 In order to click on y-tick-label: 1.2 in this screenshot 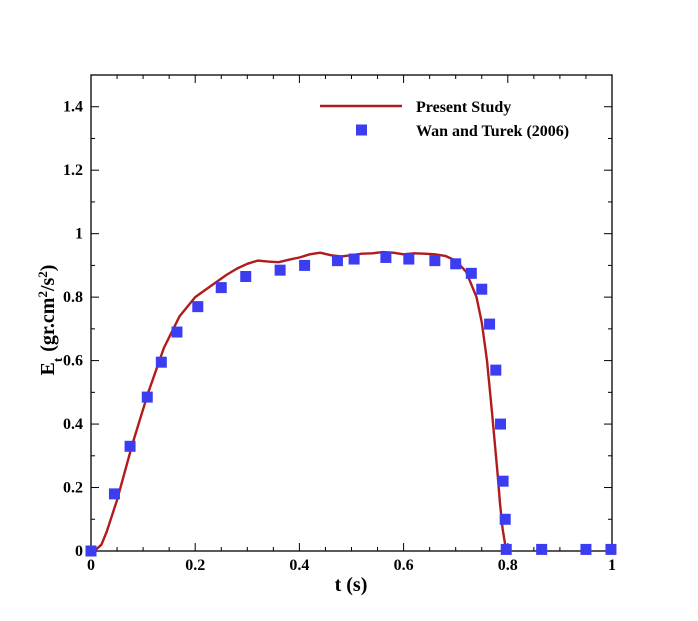, I will do `click(73, 170)`.